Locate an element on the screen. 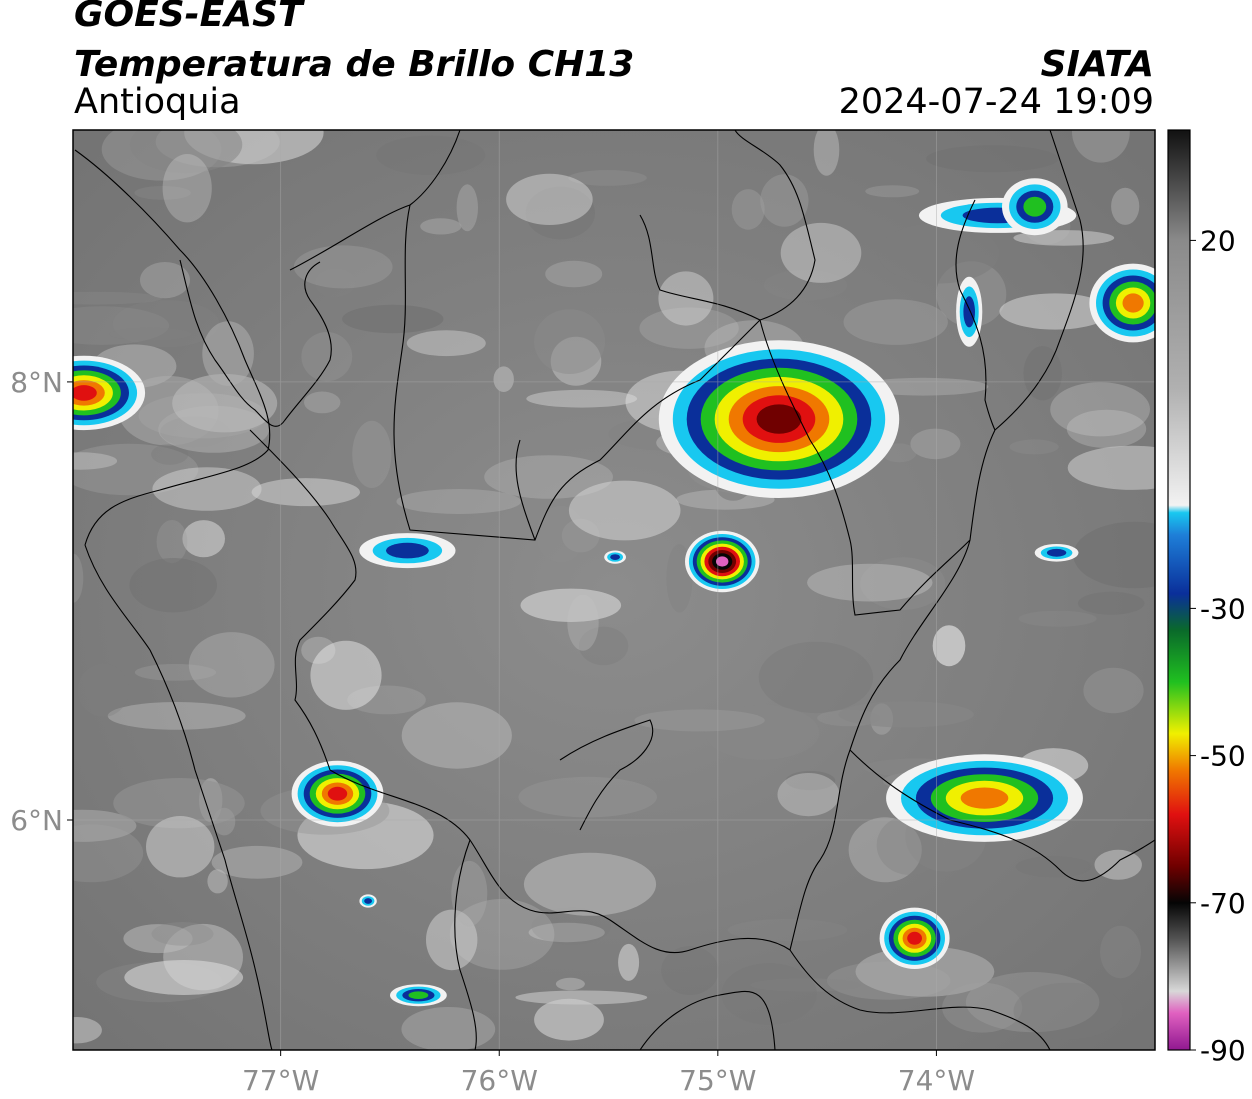  cell-overshooting-top is located at coordinates (722, 561).